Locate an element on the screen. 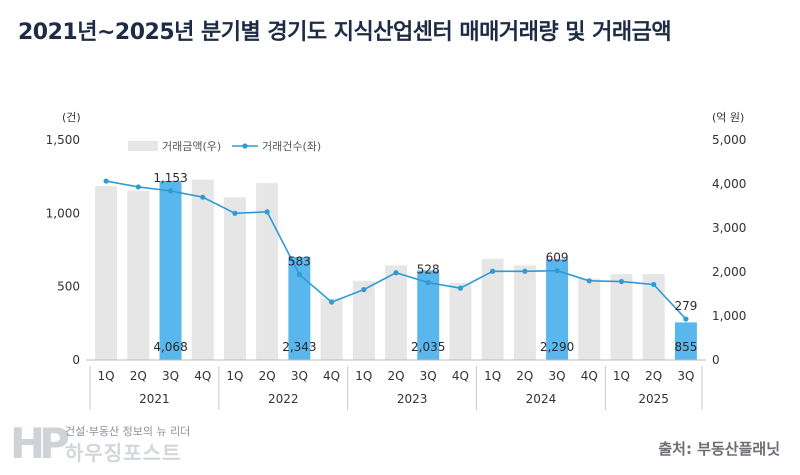 The width and height of the screenshot is (800, 475). left-axis-tick: 500 is located at coordinates (68, 287).